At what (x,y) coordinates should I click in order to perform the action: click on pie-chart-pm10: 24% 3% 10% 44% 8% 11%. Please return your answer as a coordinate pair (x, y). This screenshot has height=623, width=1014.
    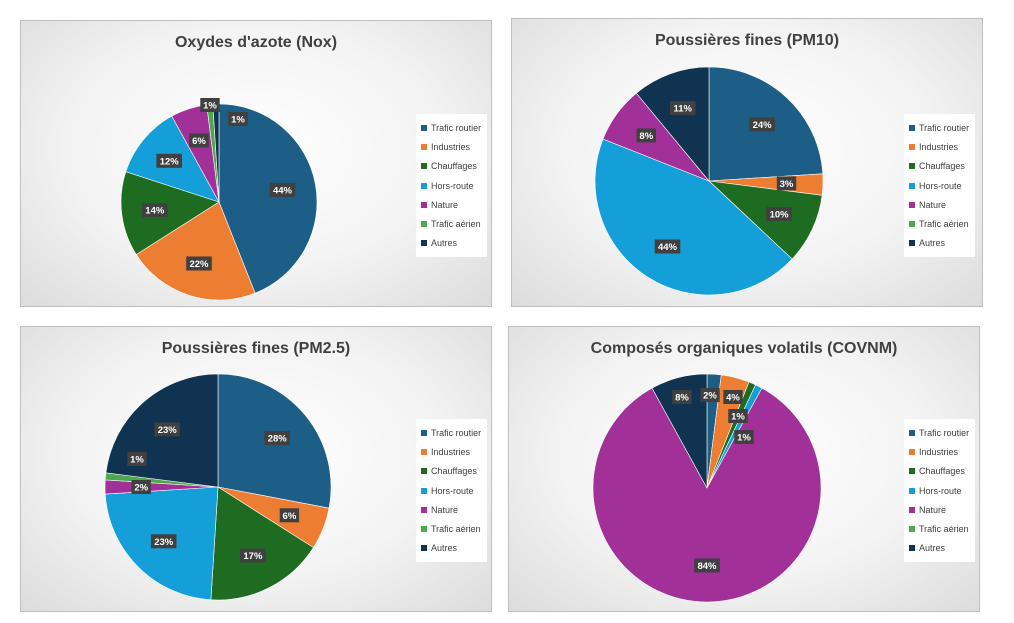
    Looking at the image, I should click on (709, 181).